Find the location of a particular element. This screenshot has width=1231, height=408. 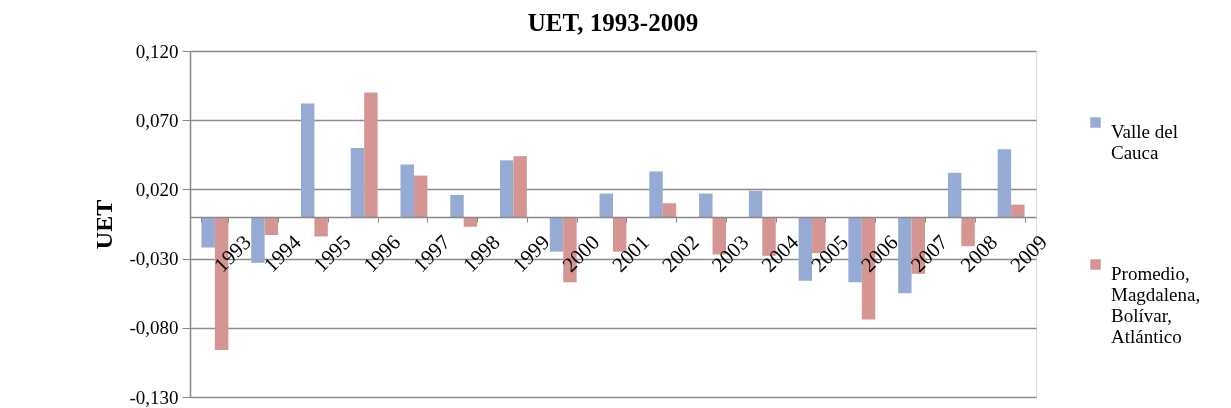

y-tick-label: 0,020 is located at coordinates (157, 189).